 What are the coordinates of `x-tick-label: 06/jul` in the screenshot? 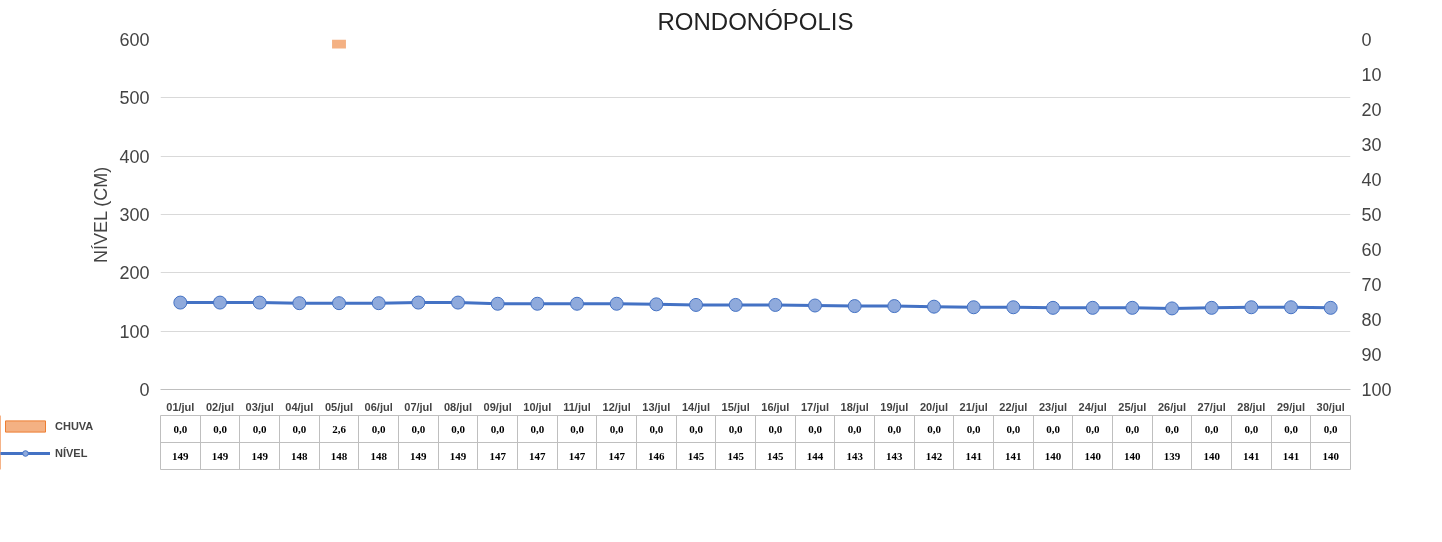 It's located at (378, 406).